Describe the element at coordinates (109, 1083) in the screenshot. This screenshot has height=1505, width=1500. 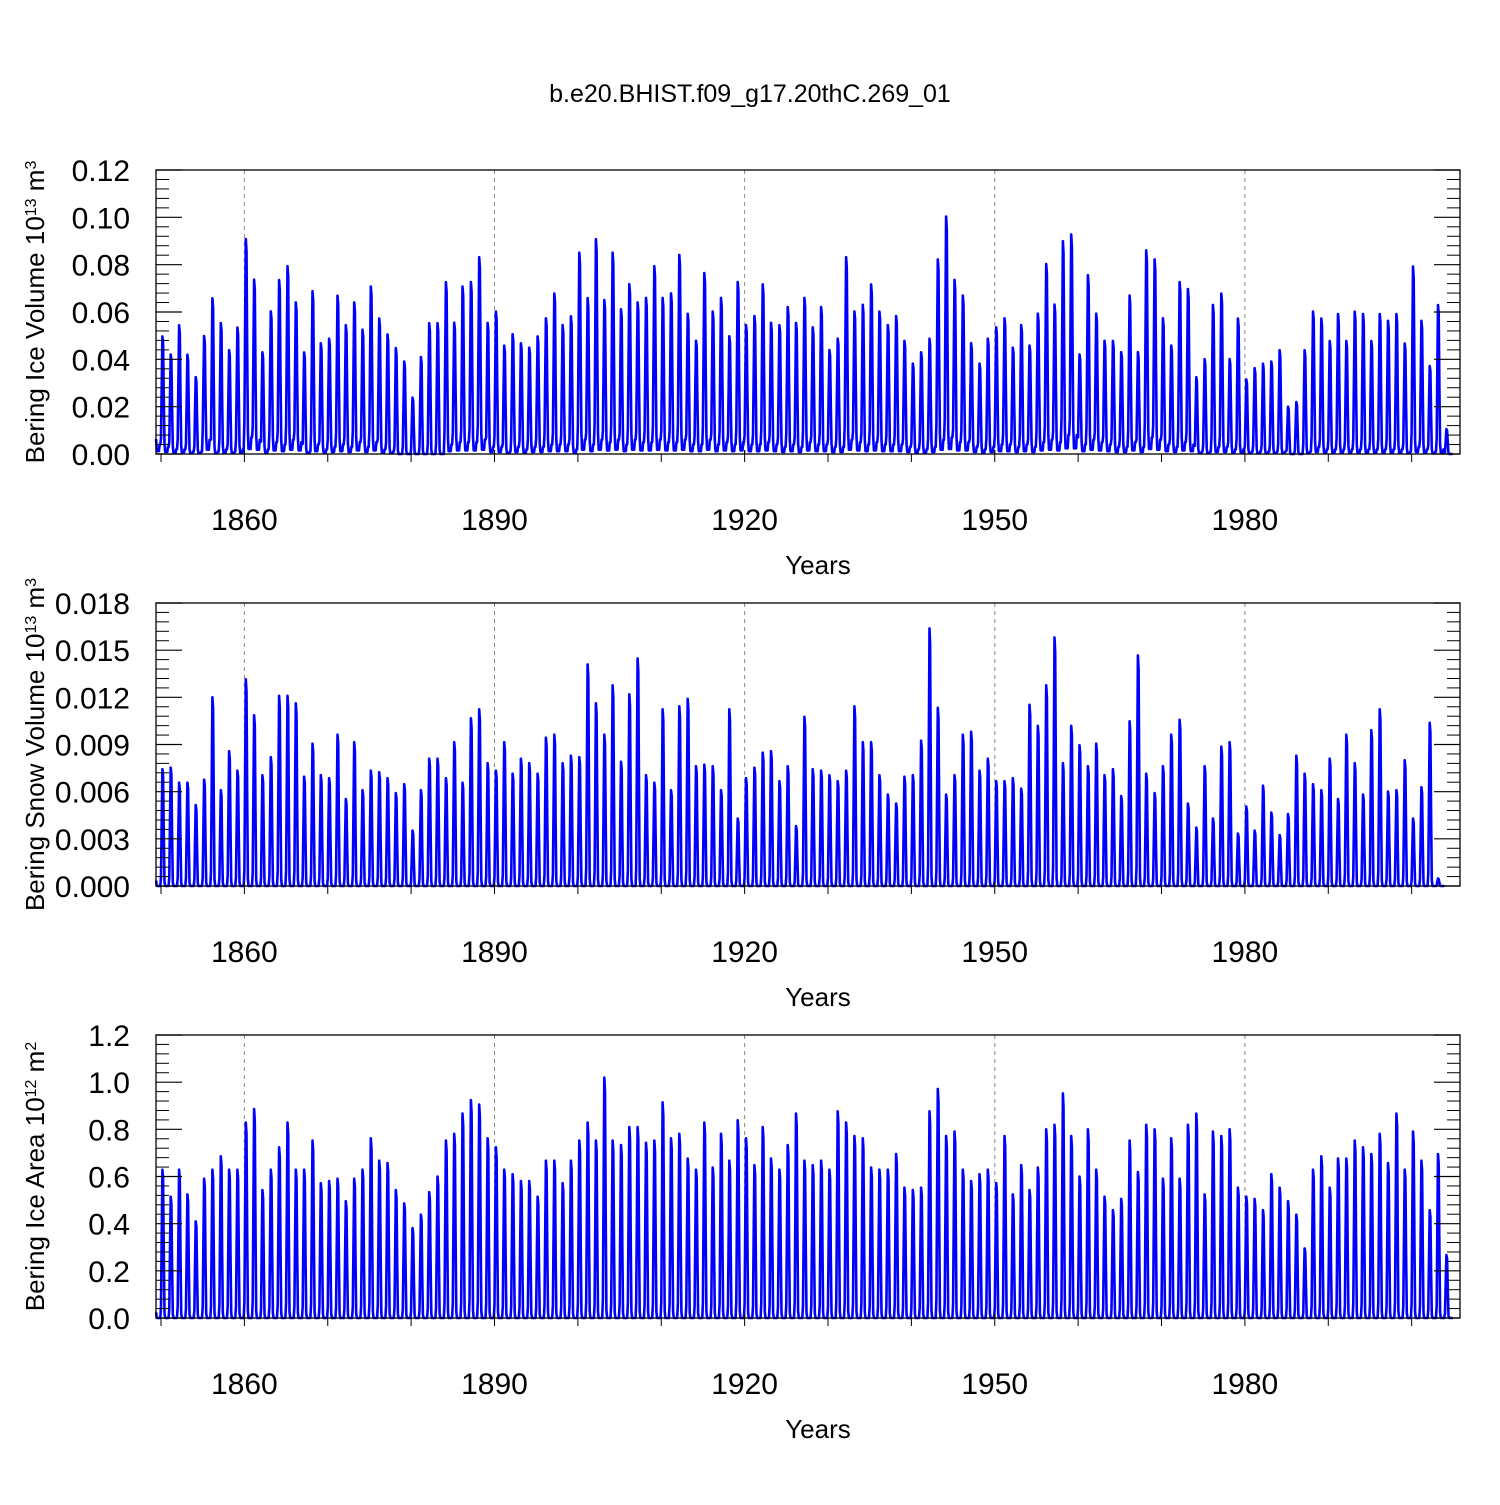
I see `ytick-label: 1.0` at that location.